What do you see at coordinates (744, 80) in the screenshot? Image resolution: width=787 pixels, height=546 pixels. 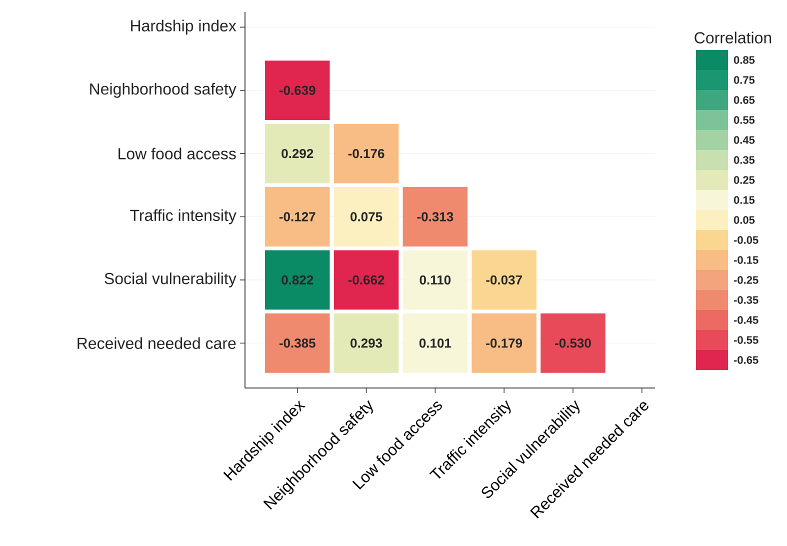 I see `color-bar-label: 0.75` at bounding box center [744, 80].